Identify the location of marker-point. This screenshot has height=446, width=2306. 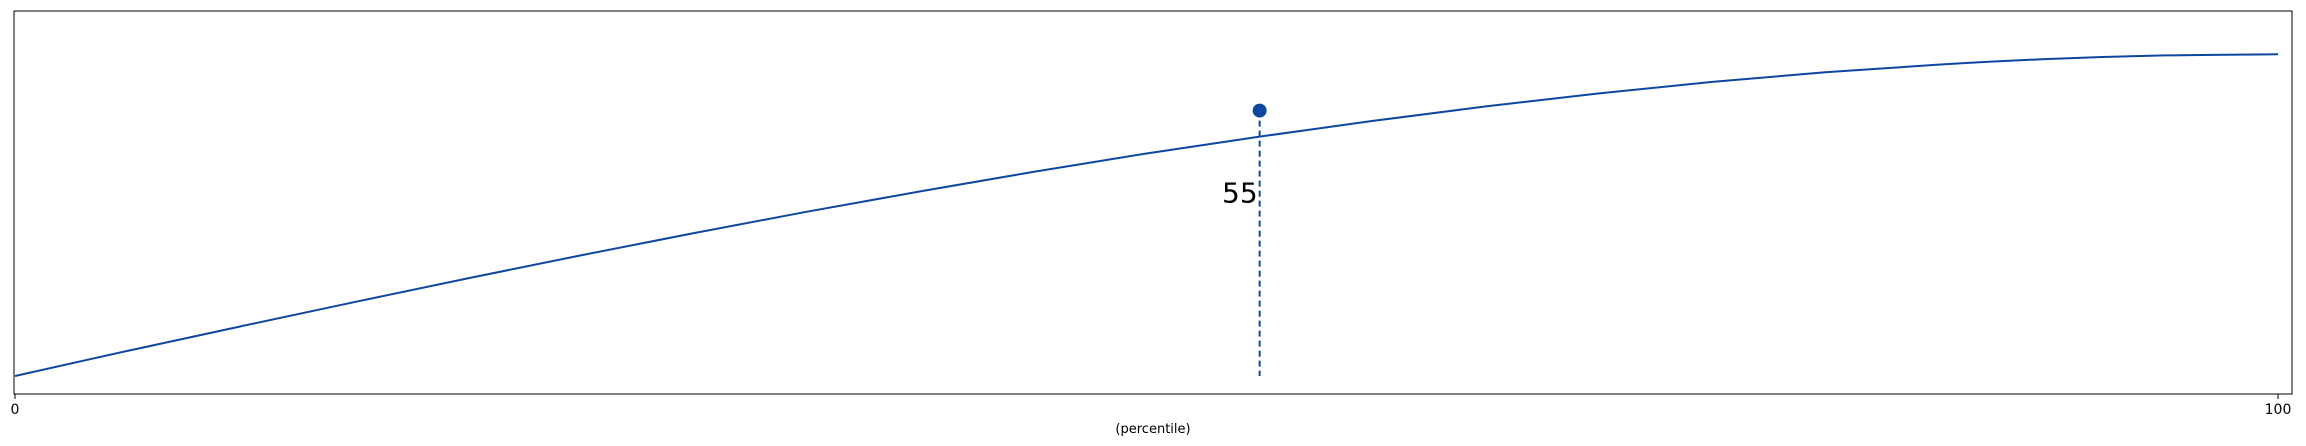
(1259, 110).